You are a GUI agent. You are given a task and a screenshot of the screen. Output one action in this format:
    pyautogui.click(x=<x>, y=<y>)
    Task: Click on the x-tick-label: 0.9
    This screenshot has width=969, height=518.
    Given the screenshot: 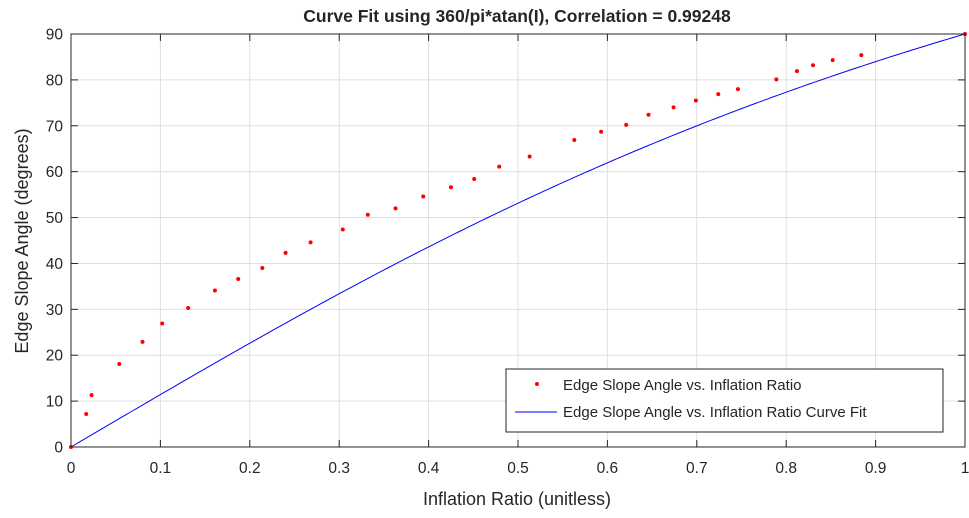 What is the action you would take?
    pyautogui.click(x=876, y=468)
    